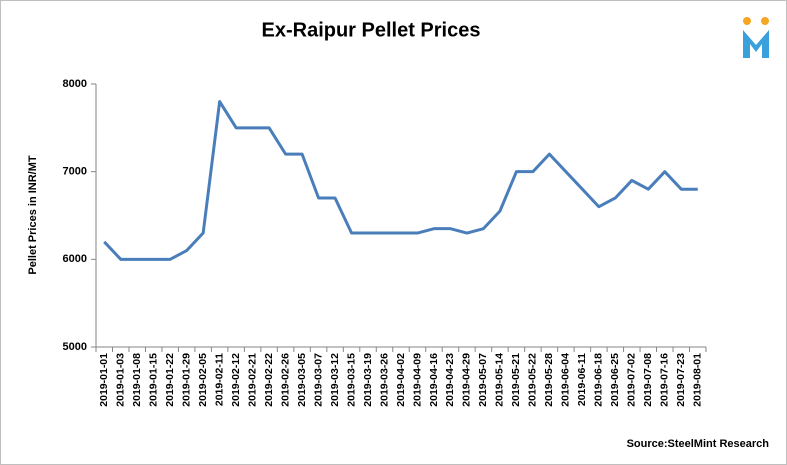 This screenshot has height=465, width=787. What do you see at coordinates (582, 379) in the screenshot?
I see `x-tick-label: 2019-06-11` at bounding box center [582, 379].